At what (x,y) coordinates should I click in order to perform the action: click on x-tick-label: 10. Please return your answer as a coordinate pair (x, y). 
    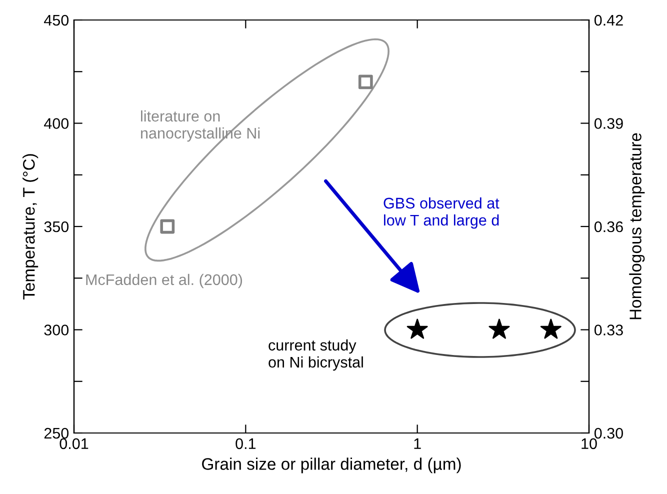
    Looking at the image, I should click on (589, 444).